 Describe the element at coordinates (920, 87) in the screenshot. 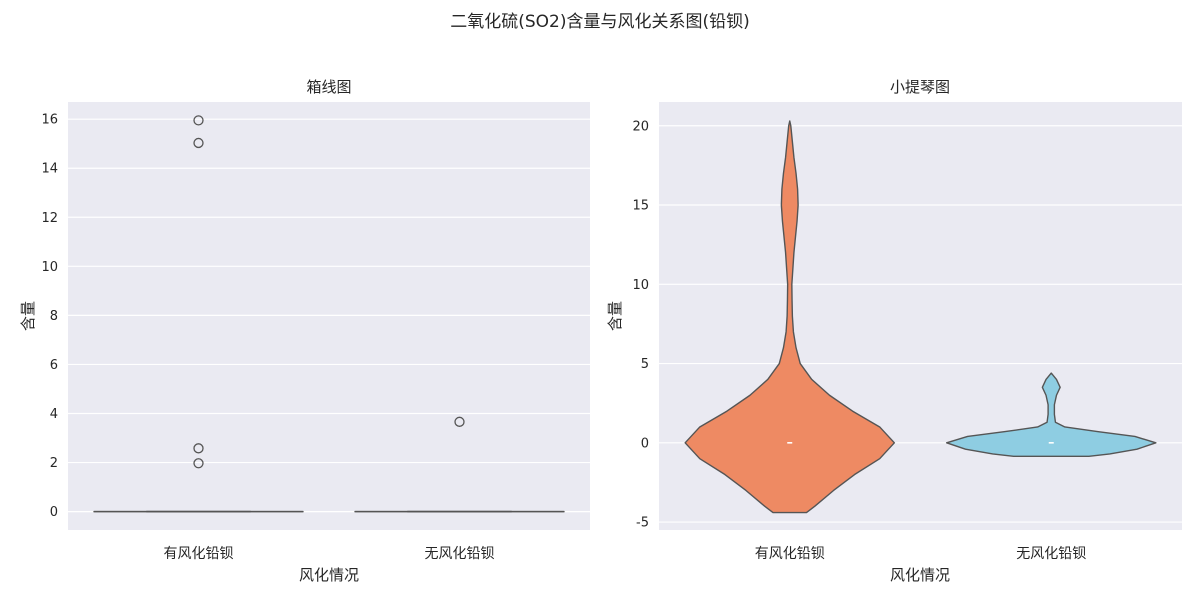

I see `violin-title: 小提琴图` at that location.